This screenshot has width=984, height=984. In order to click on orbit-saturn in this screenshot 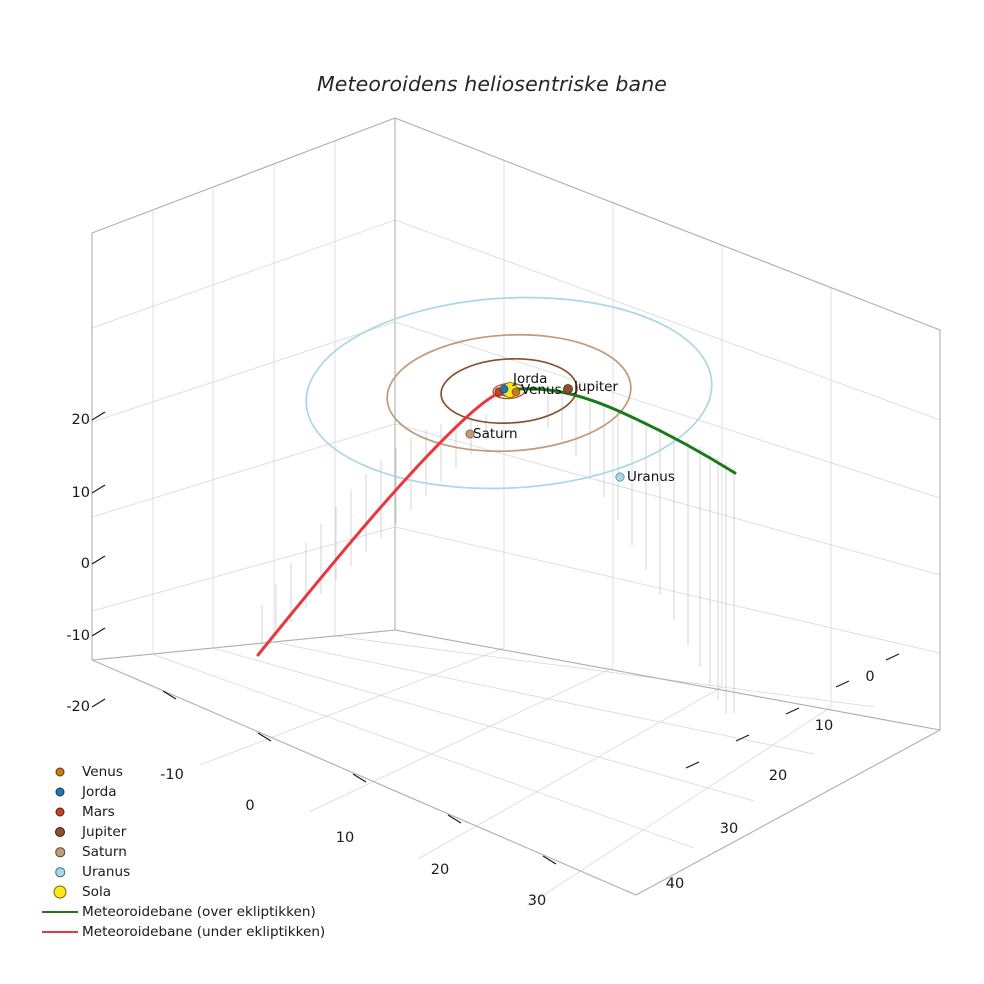, I will do `click(509, 393)`.